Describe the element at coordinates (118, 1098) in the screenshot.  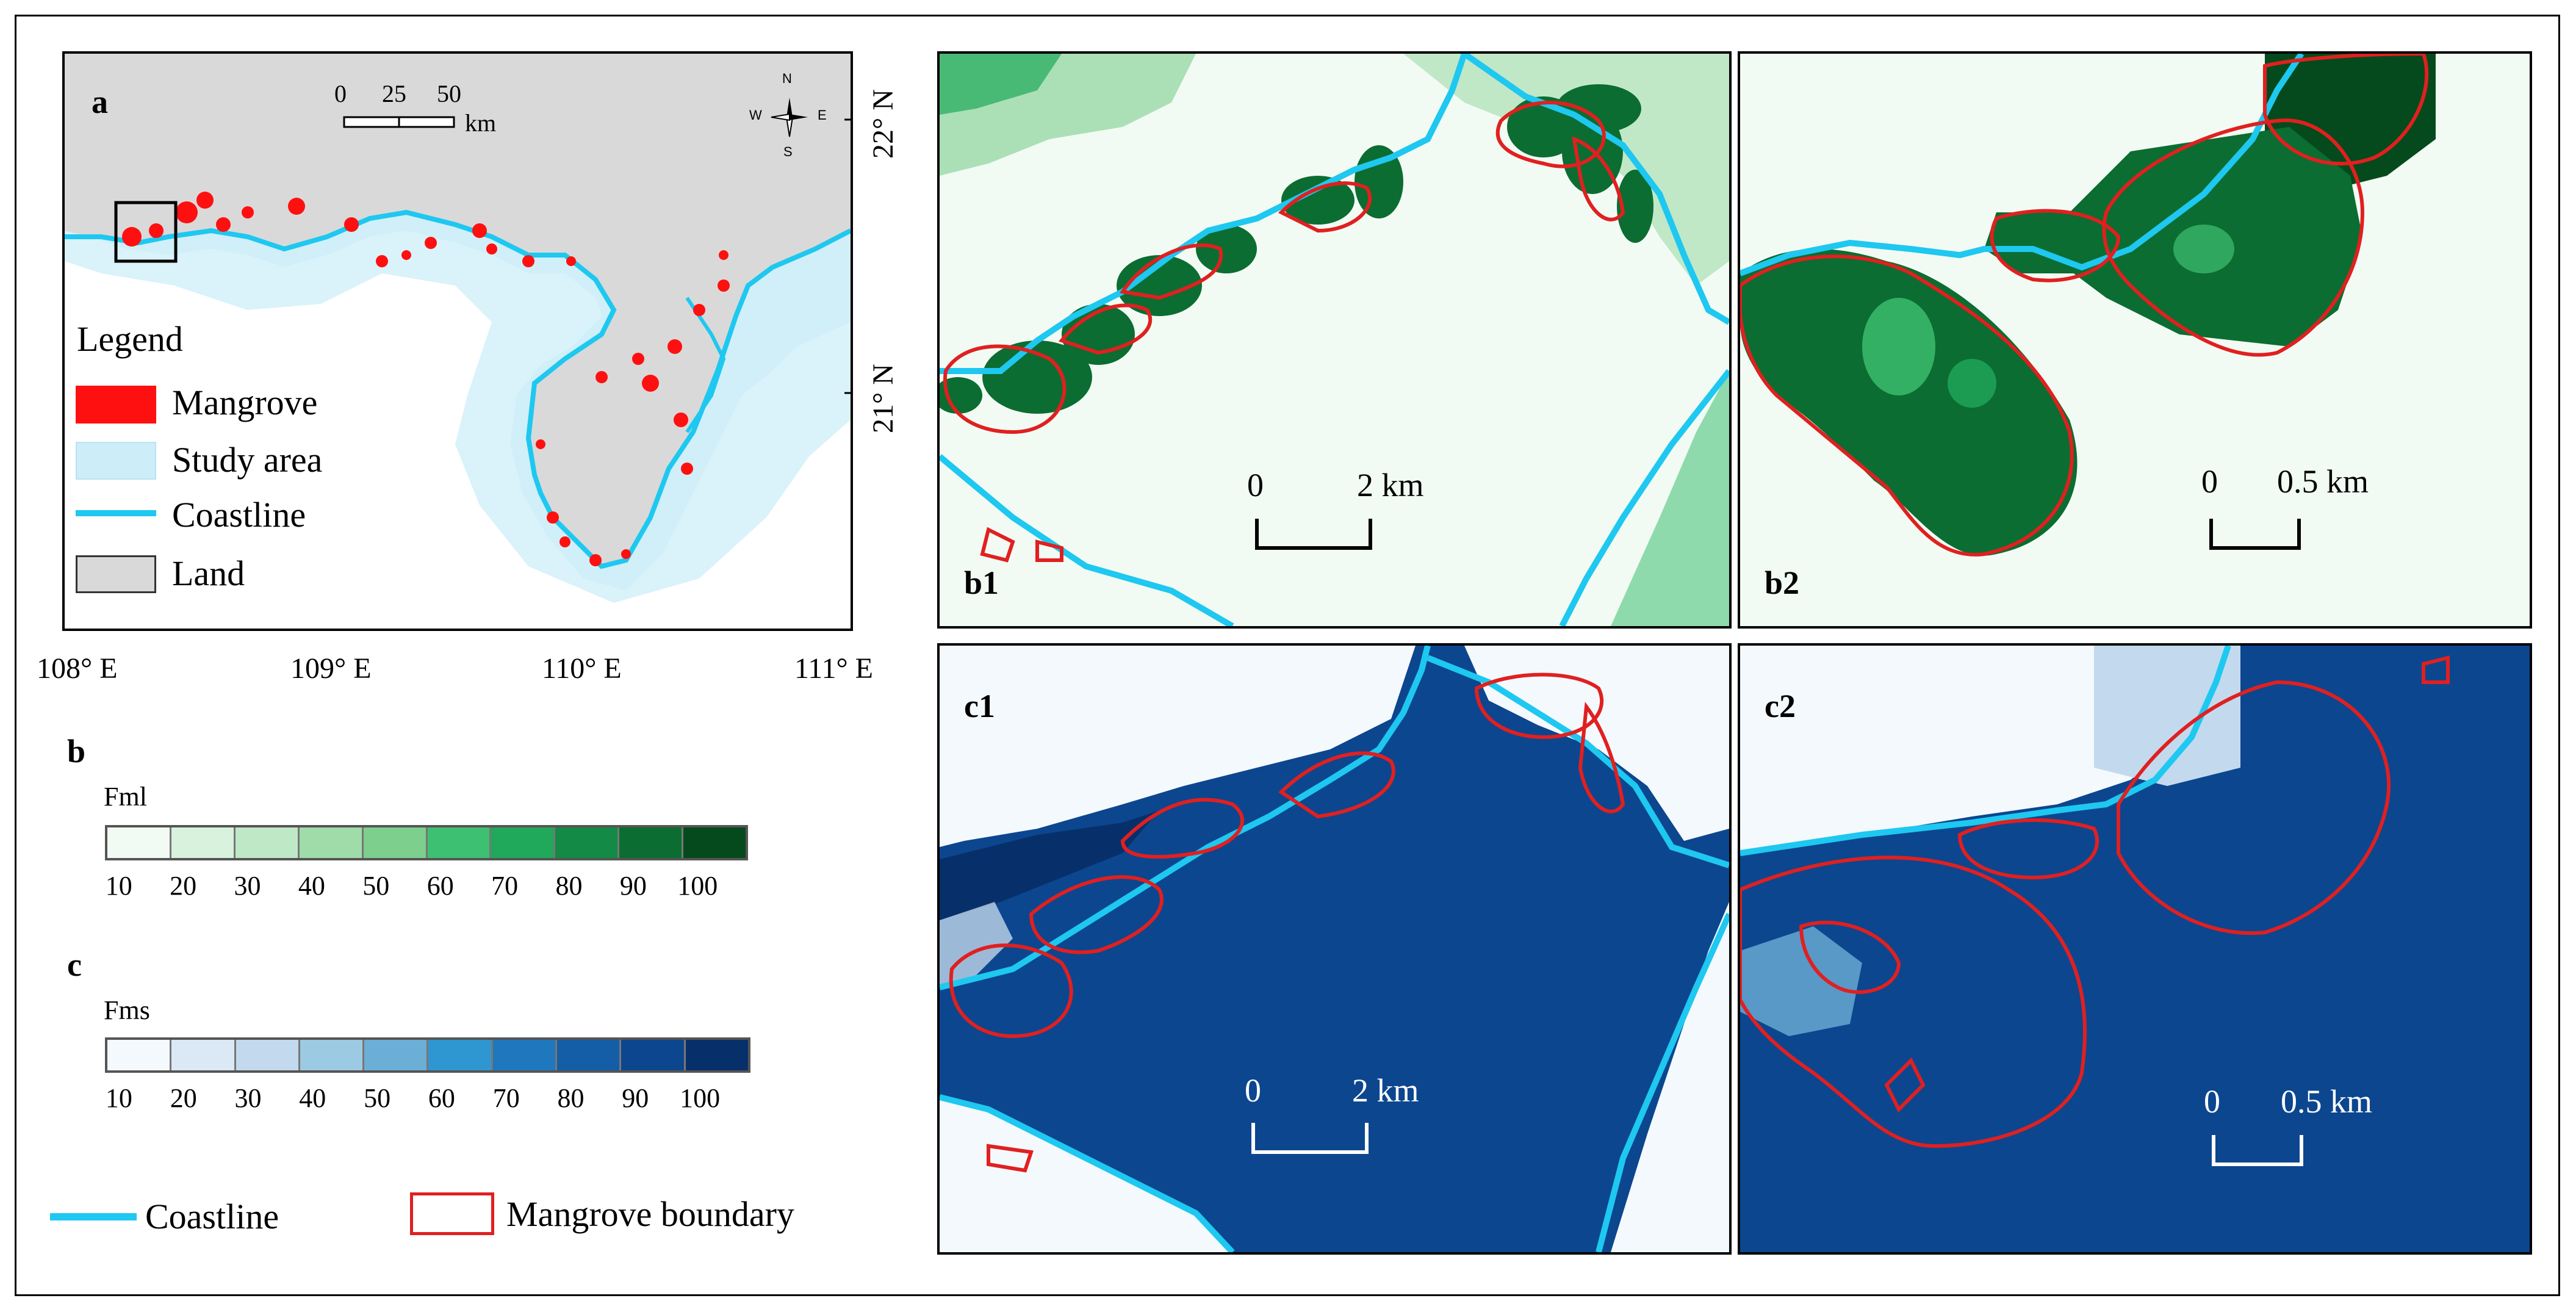
I see `colorbar_c-tick-10: 10` at that location.